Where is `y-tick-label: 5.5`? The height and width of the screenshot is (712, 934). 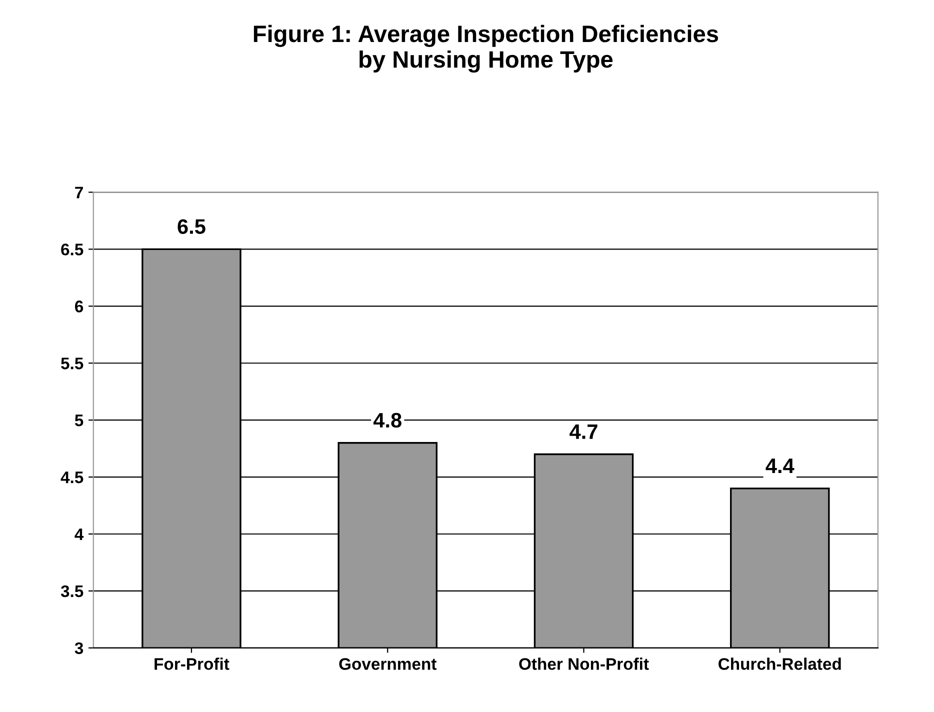
y-tick-label: 5.5 is located at coordinates (72, 364).